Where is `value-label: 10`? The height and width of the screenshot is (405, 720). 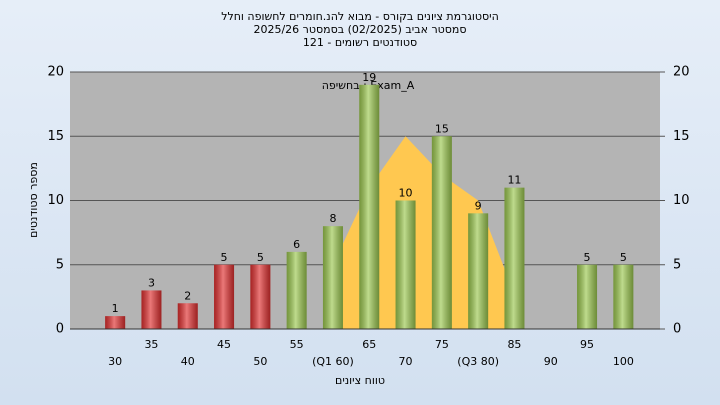 value-label: 10 is located at coordinates (406, 193).